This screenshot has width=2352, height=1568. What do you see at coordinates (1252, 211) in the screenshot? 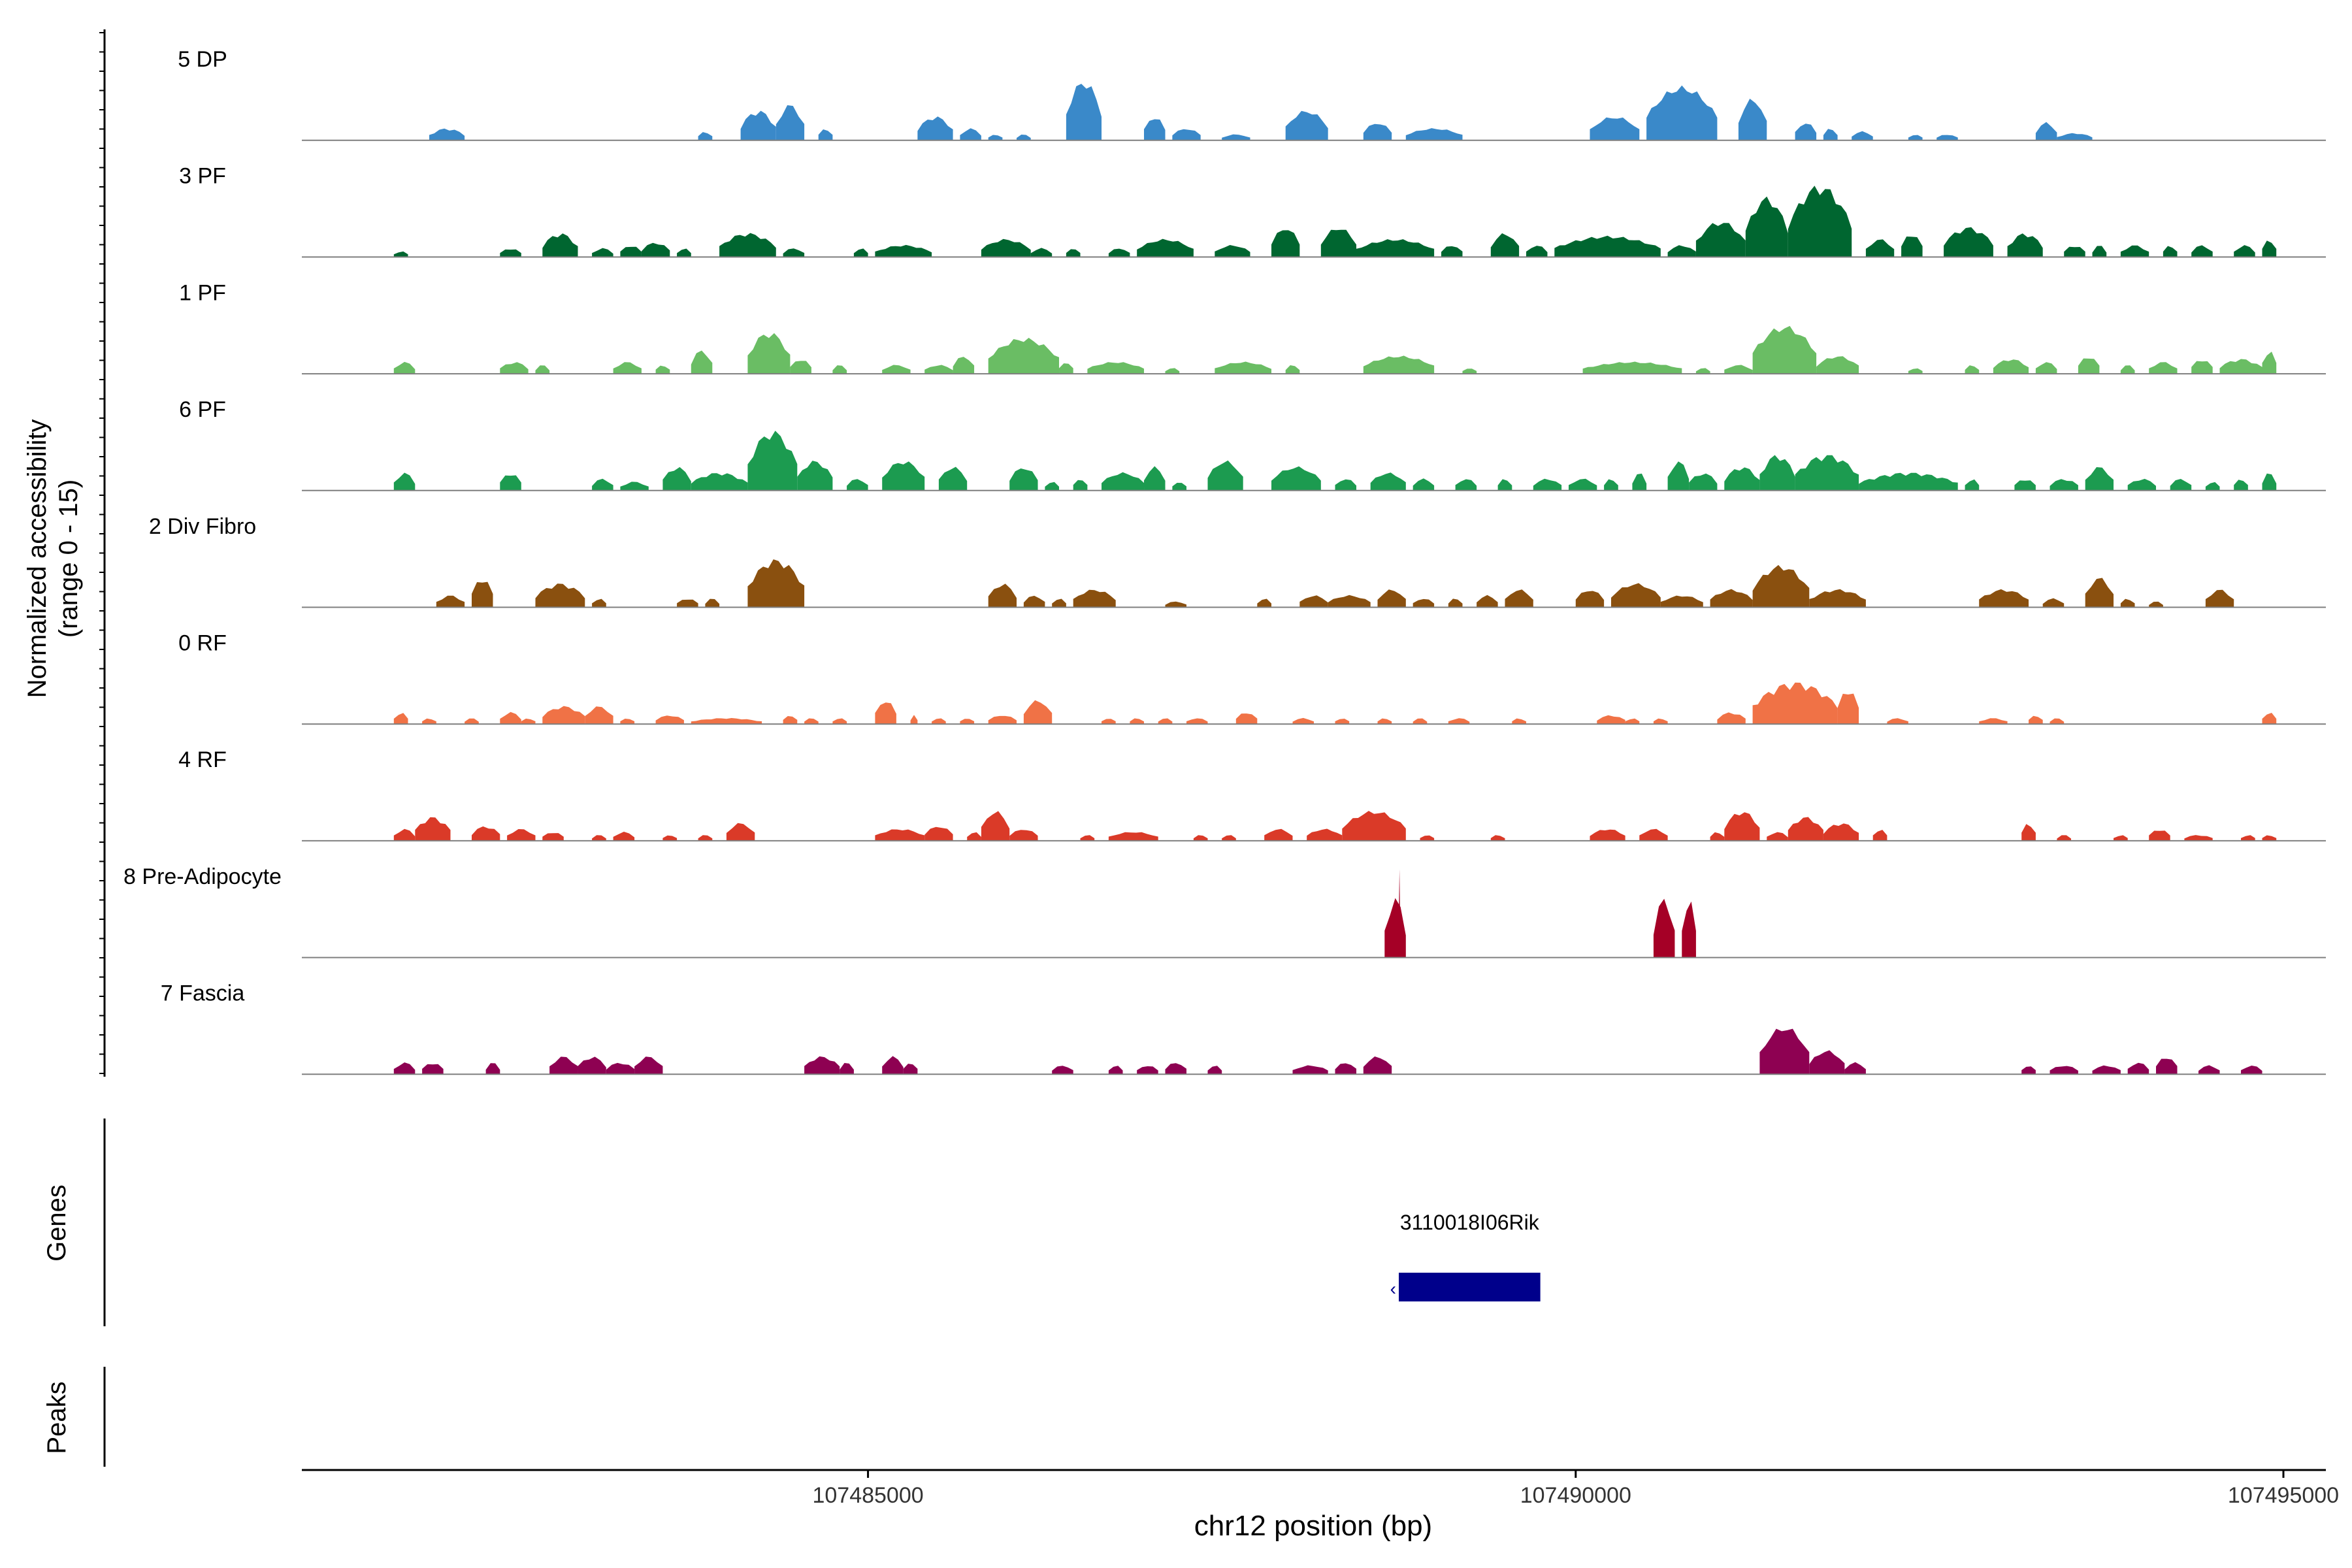
I see `track-2: 3 PF` at bounding box center [1252, 211].